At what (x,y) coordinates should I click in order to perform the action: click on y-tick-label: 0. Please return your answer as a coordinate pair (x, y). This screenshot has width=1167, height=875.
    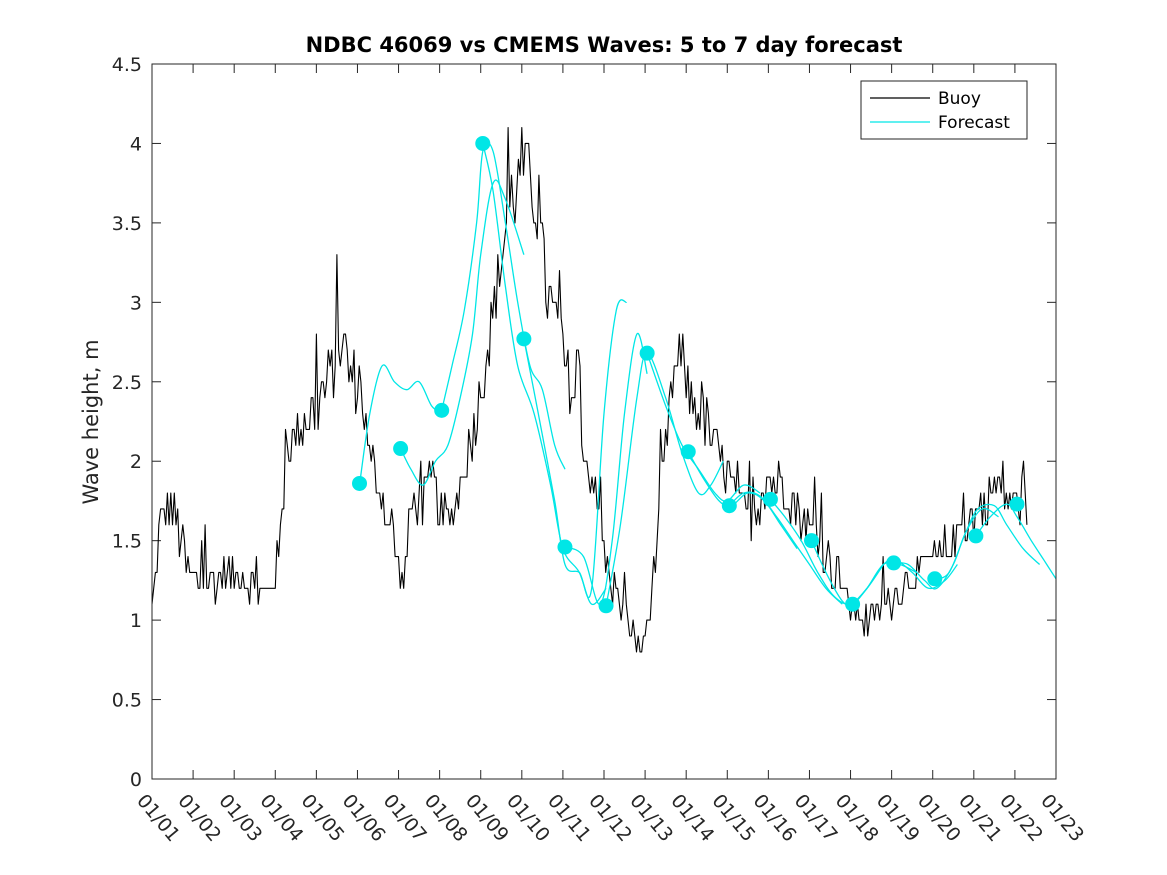
    Looking at the image, I should click on (136, 780).